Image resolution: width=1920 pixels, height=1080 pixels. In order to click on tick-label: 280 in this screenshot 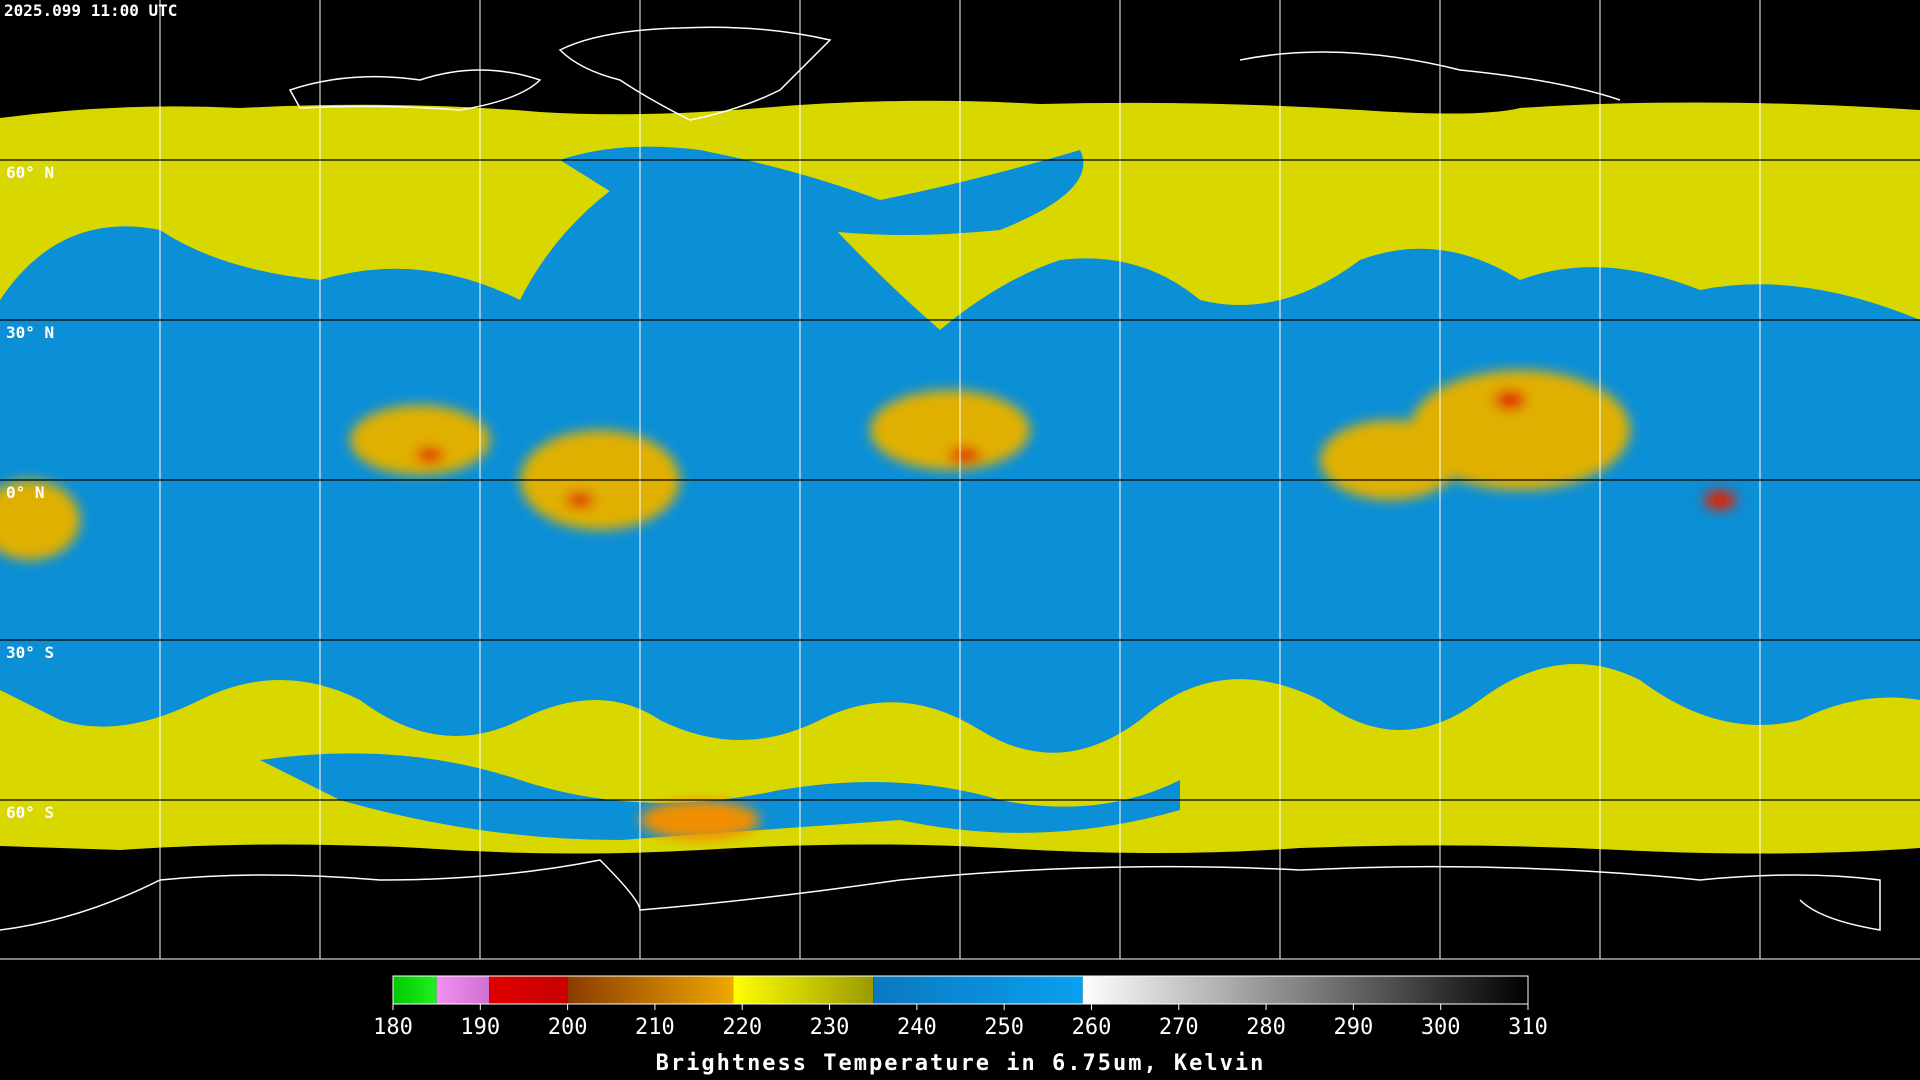, I will do `click(1266, 1027)`.